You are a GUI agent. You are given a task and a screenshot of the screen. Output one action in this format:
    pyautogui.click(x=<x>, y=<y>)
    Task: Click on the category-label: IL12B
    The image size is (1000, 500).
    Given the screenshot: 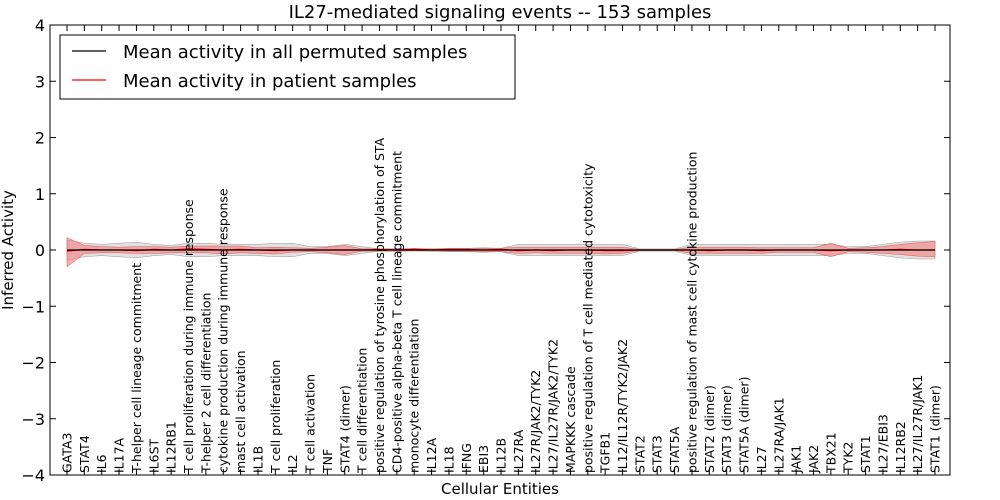 What is the action you would take?
    pyautogui.click(x=501, y=455)
    